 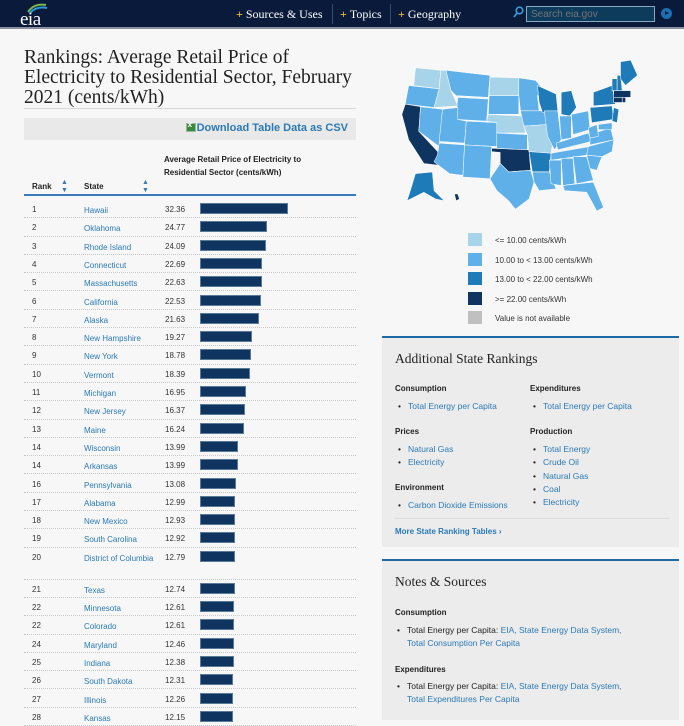 I want to click on state-kansas, so click(x=512, y=141).